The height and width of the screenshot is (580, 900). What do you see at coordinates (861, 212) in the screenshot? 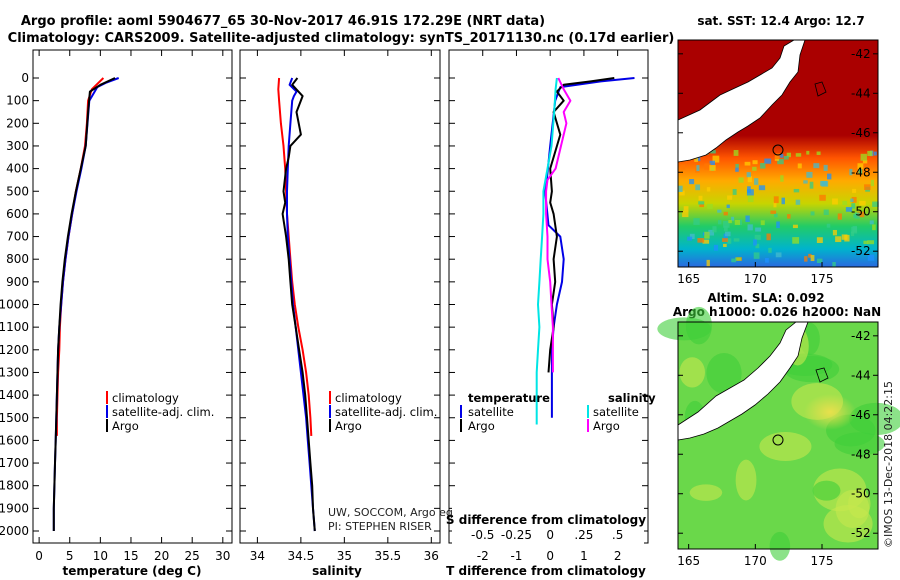
I see `lat-tick-label: -50` at bounding box center [861, 212].